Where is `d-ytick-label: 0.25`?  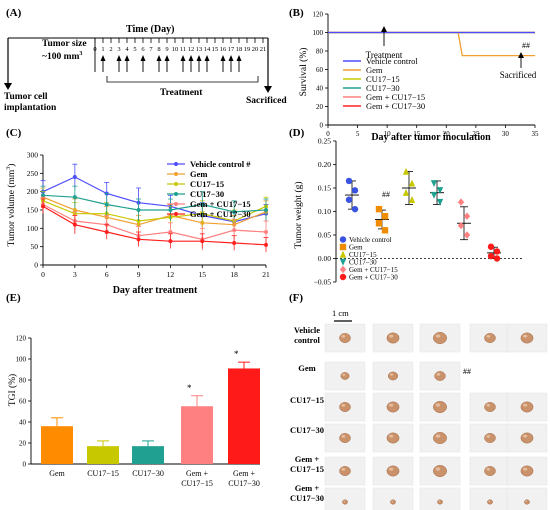 d-ytick-label: 0.25 is located at coordinates (324, 141).